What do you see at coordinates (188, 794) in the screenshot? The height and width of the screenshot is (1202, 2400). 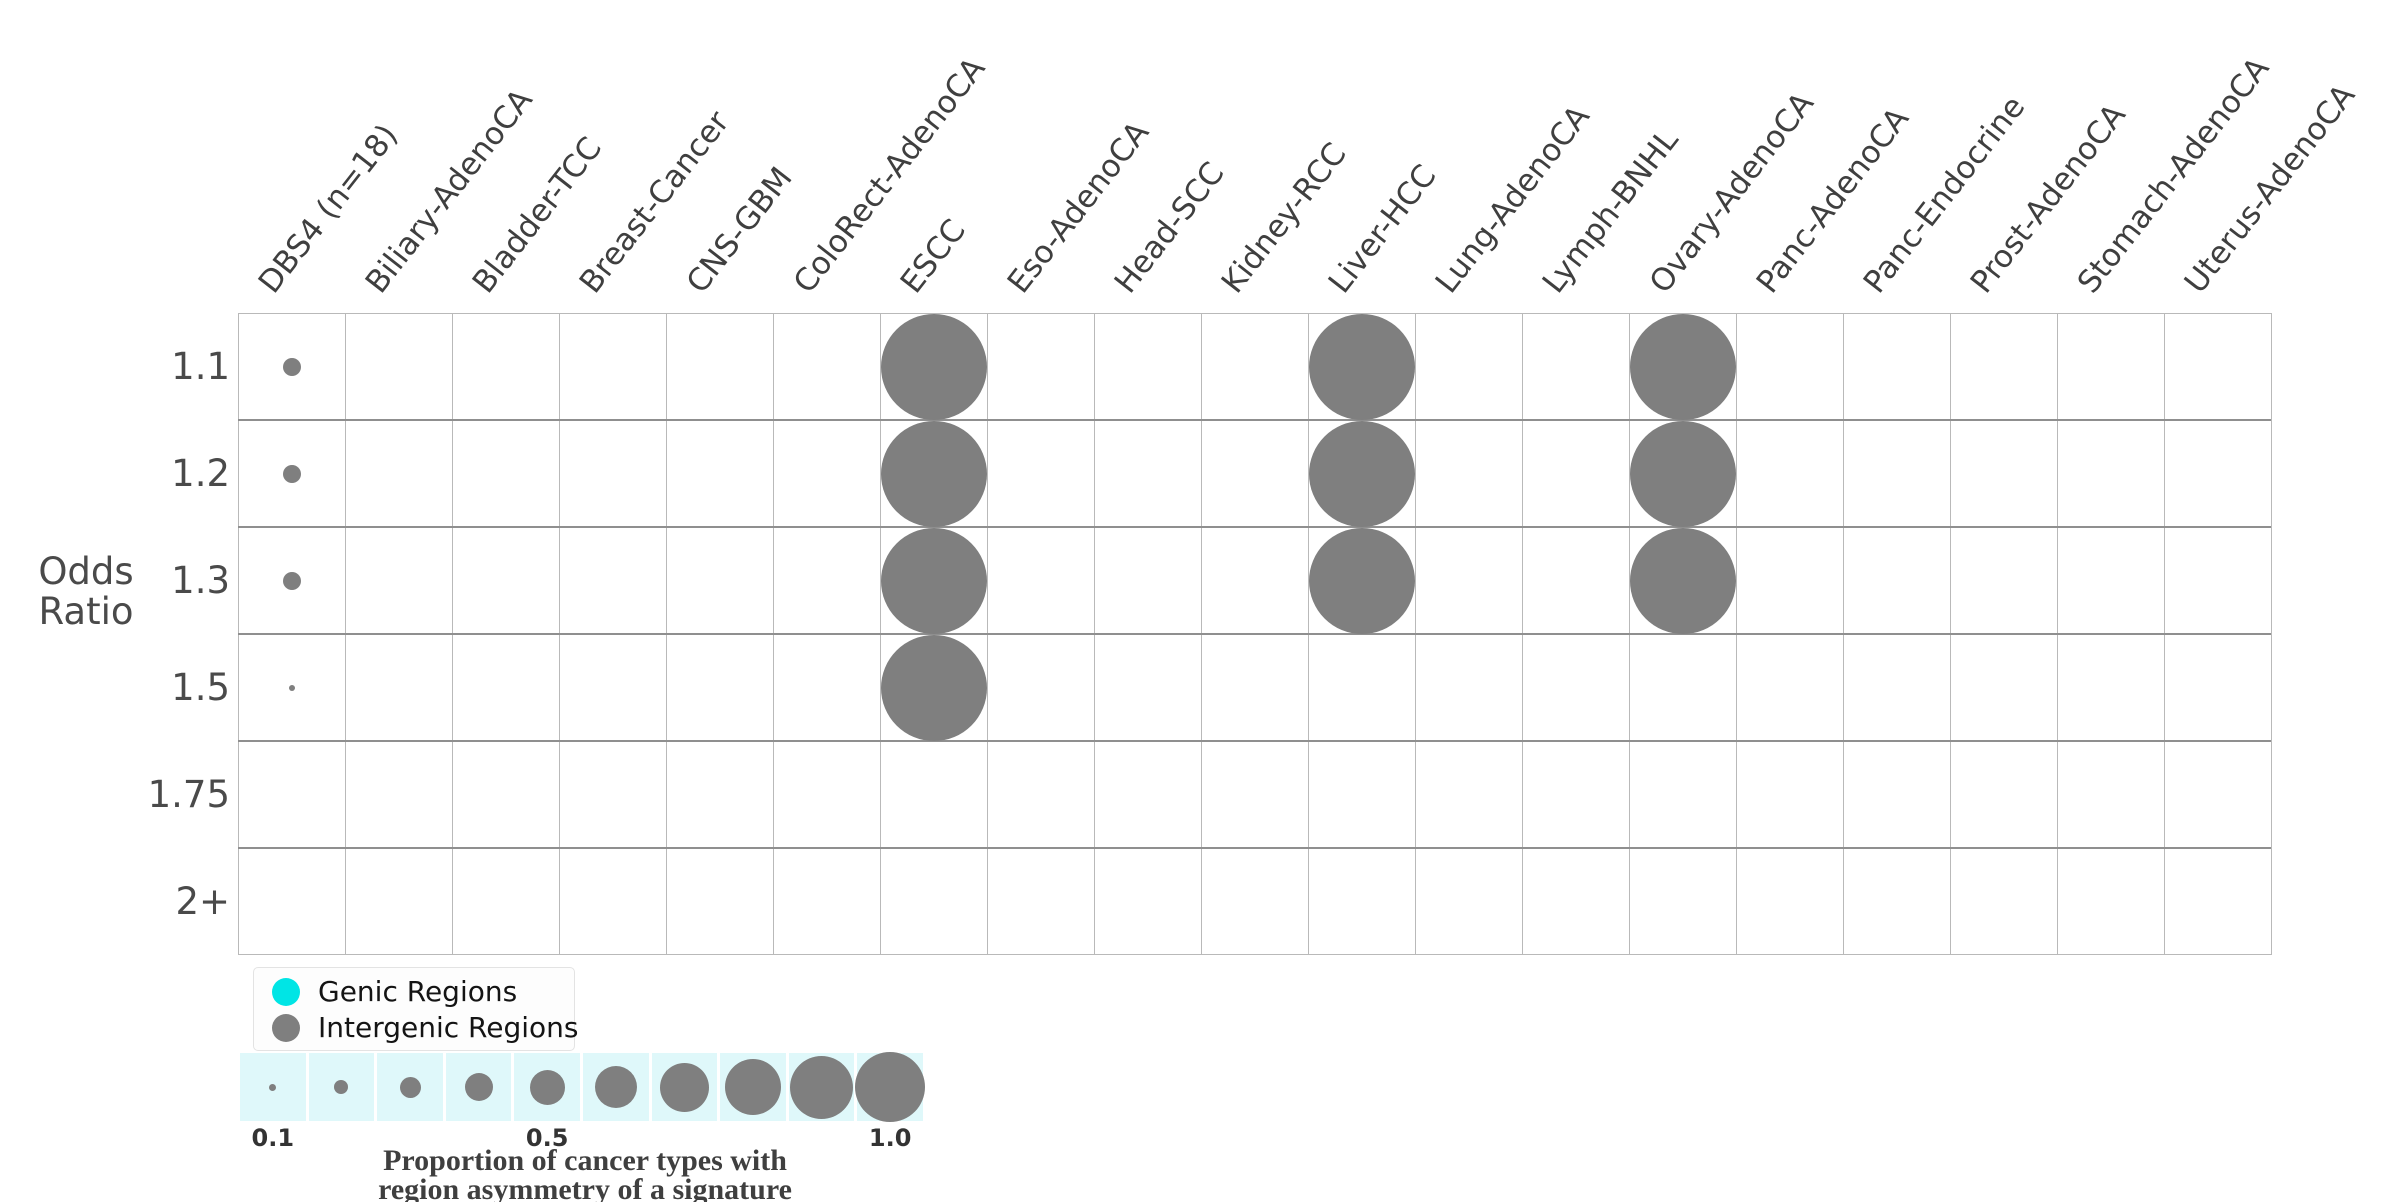 I see `row-label: 1.75` at bounding box center [188, 794].